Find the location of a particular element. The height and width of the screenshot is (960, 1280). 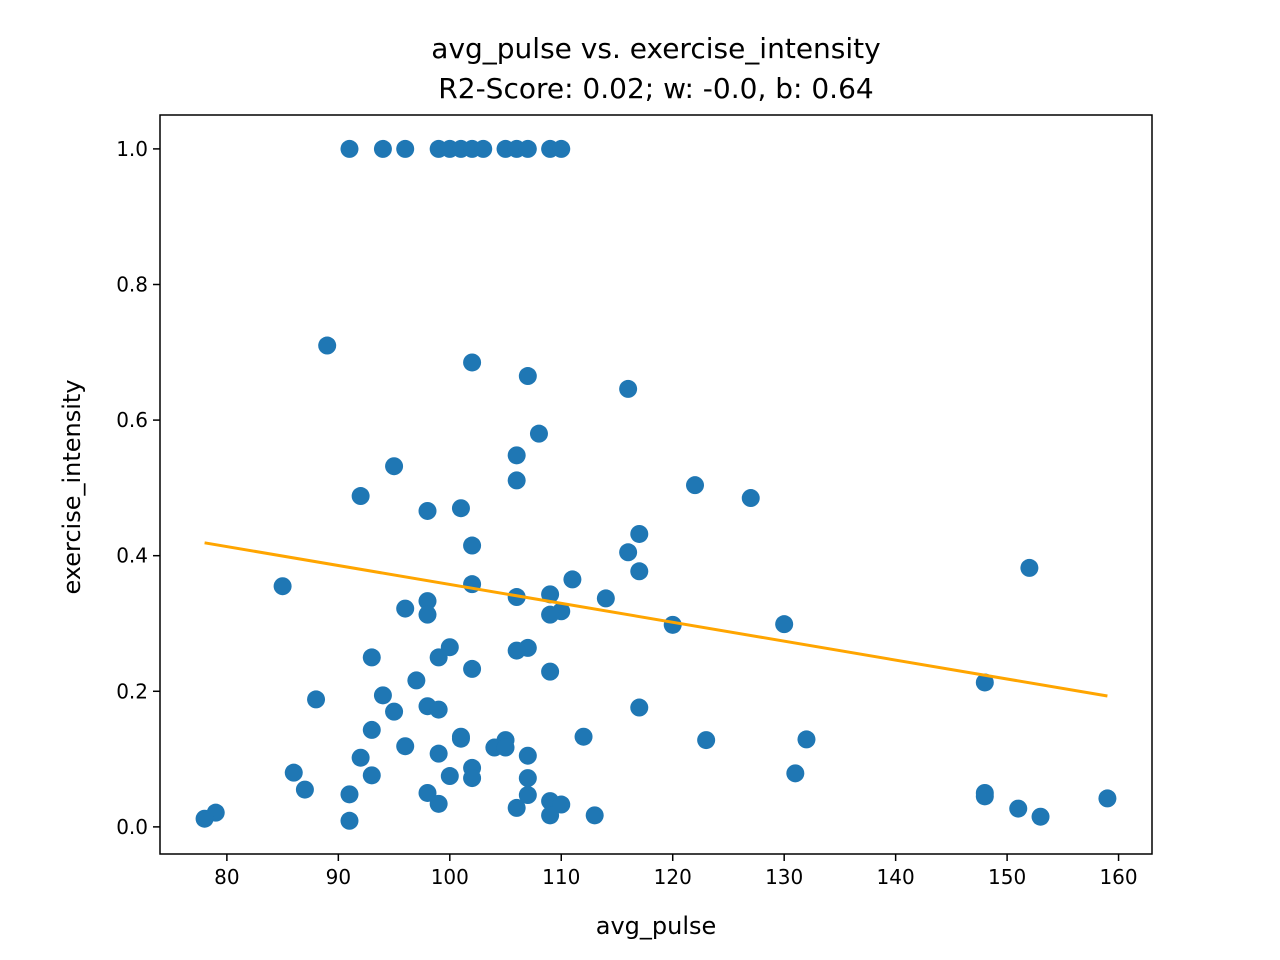

chart-title: avg_pulse vs. exercise_intensity is located at coordinates (655, 48).